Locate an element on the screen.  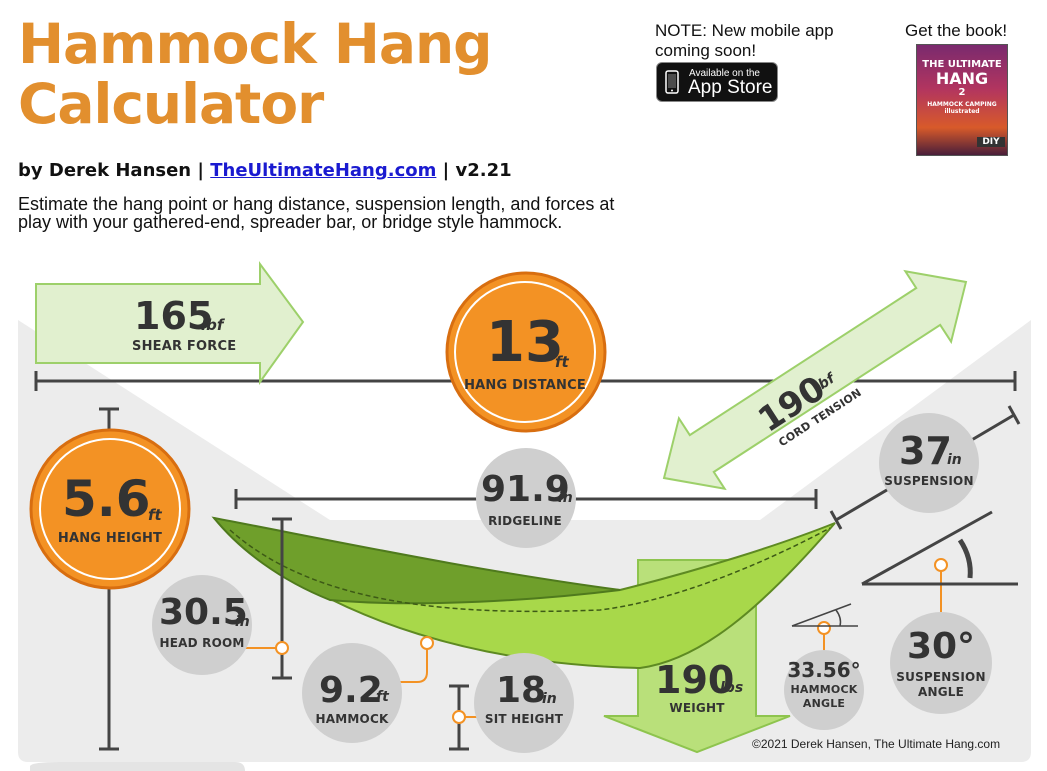
sit-height-value: 18 is located at coordinates (521, 690).